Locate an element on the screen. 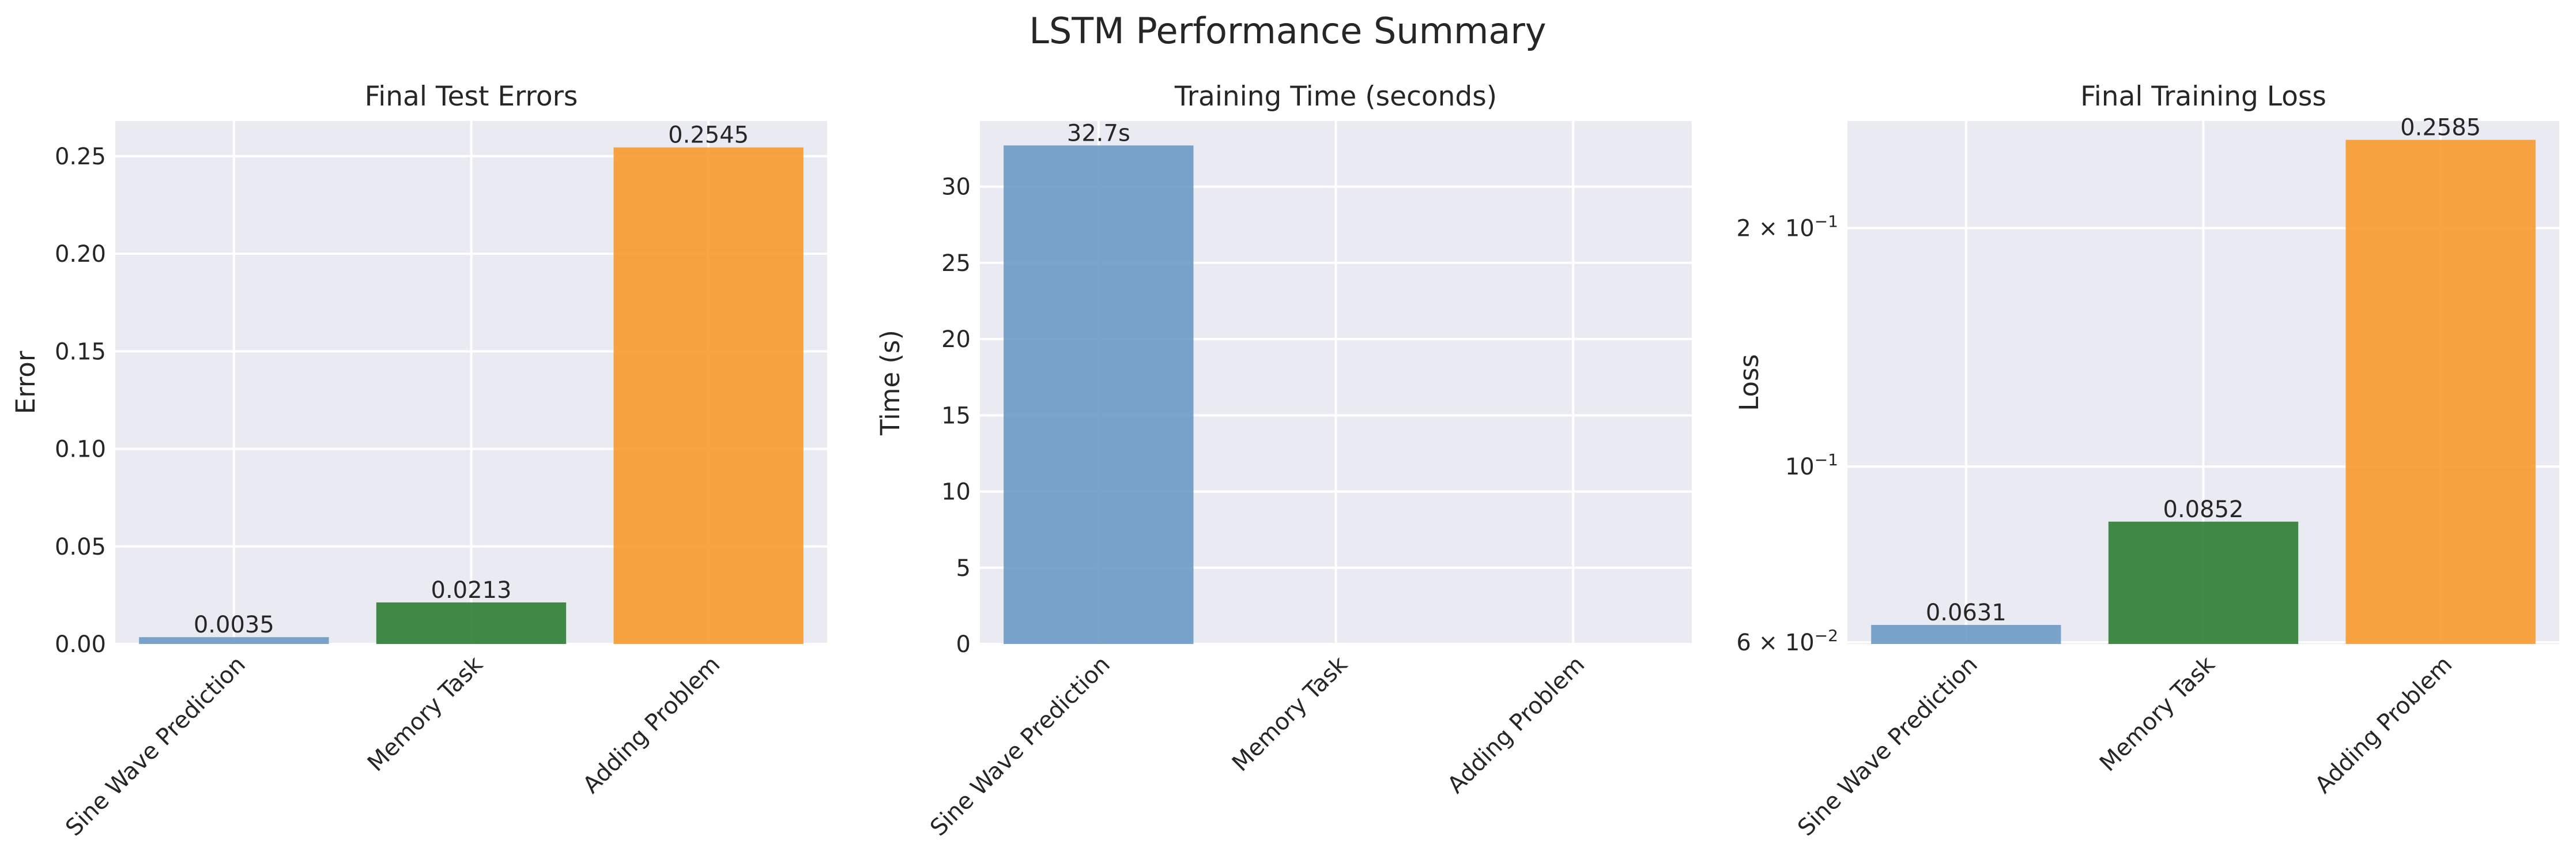  y-tick-label: 0.15 is located at coordinates (80, 351).